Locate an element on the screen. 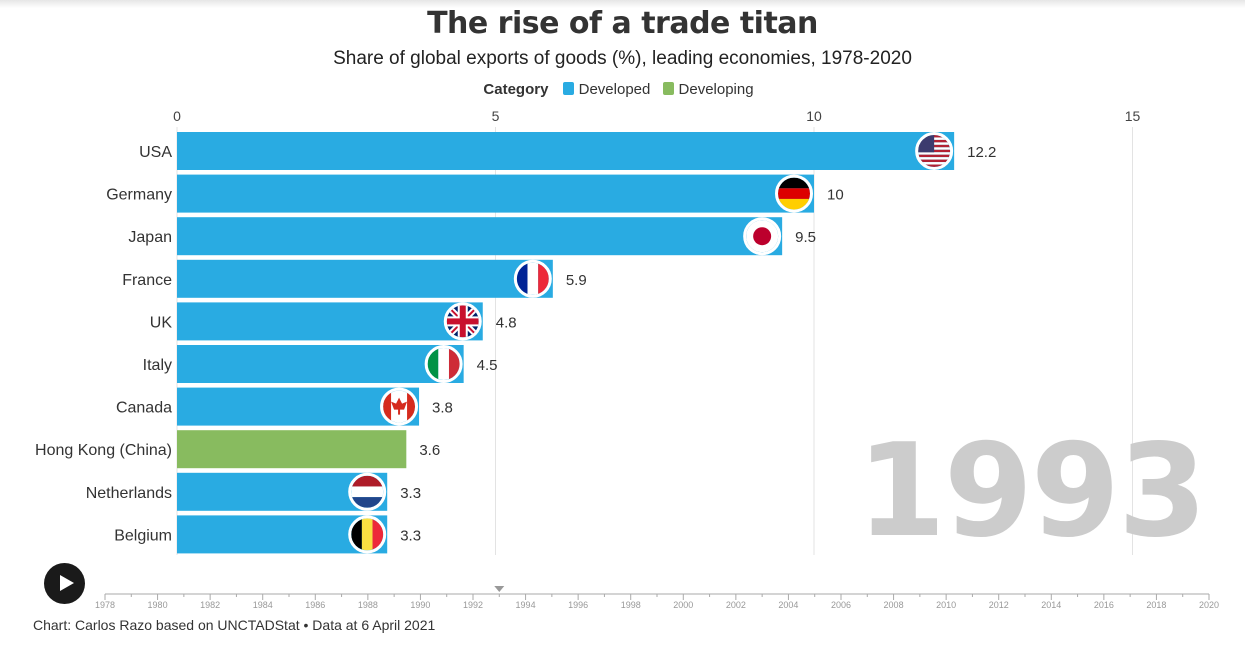 This screenshot has height=647, width=1245. bar-uk is located at coordinates (330, 321).